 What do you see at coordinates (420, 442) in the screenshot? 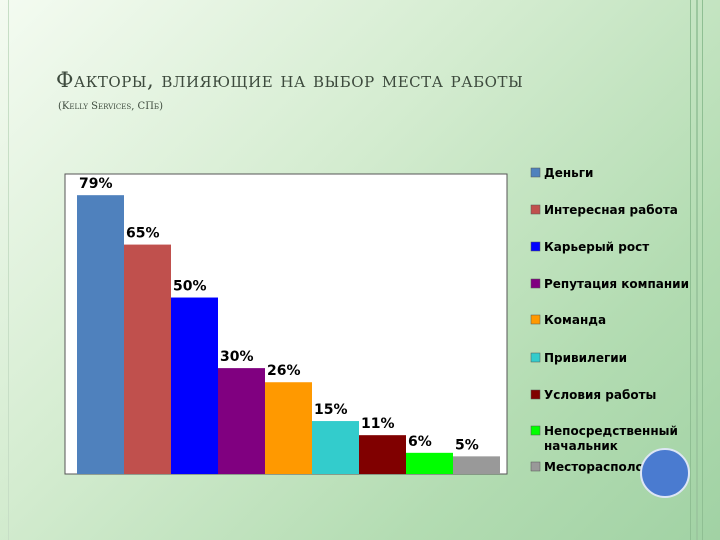
I see `data-label-series-7: 6%` at bounding box center [420, 442].